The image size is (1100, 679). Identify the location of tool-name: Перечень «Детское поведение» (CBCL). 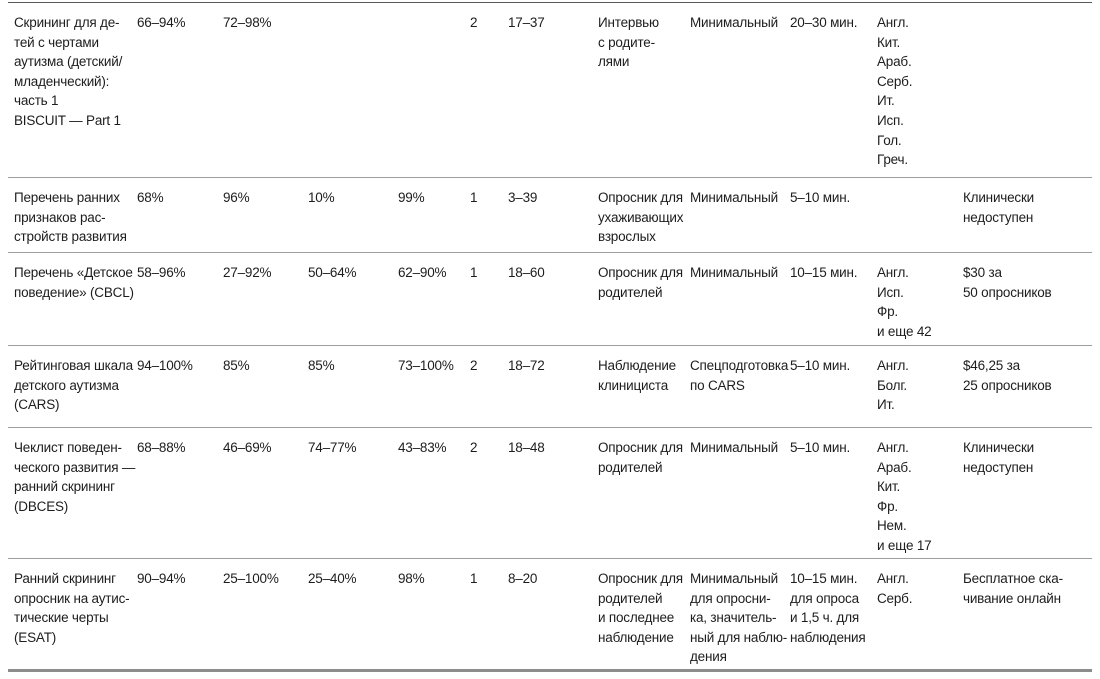
(74, 282).